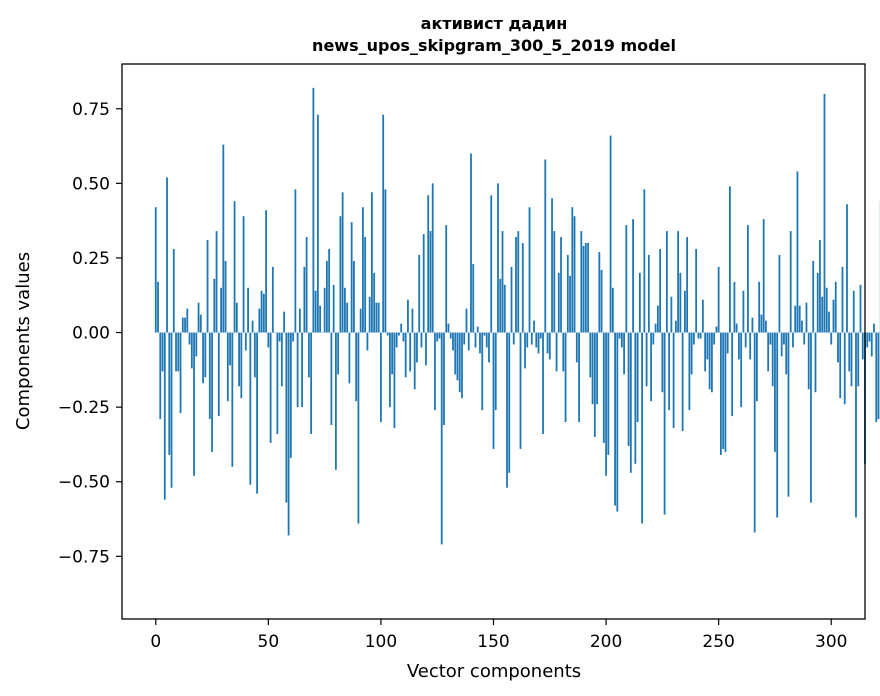 This screenshot has width=880, height=696. What do you see at coordinates (718, 642) in the screenshot?
I see `x-tick-label-250: 250` at bounding box center [718, 642].